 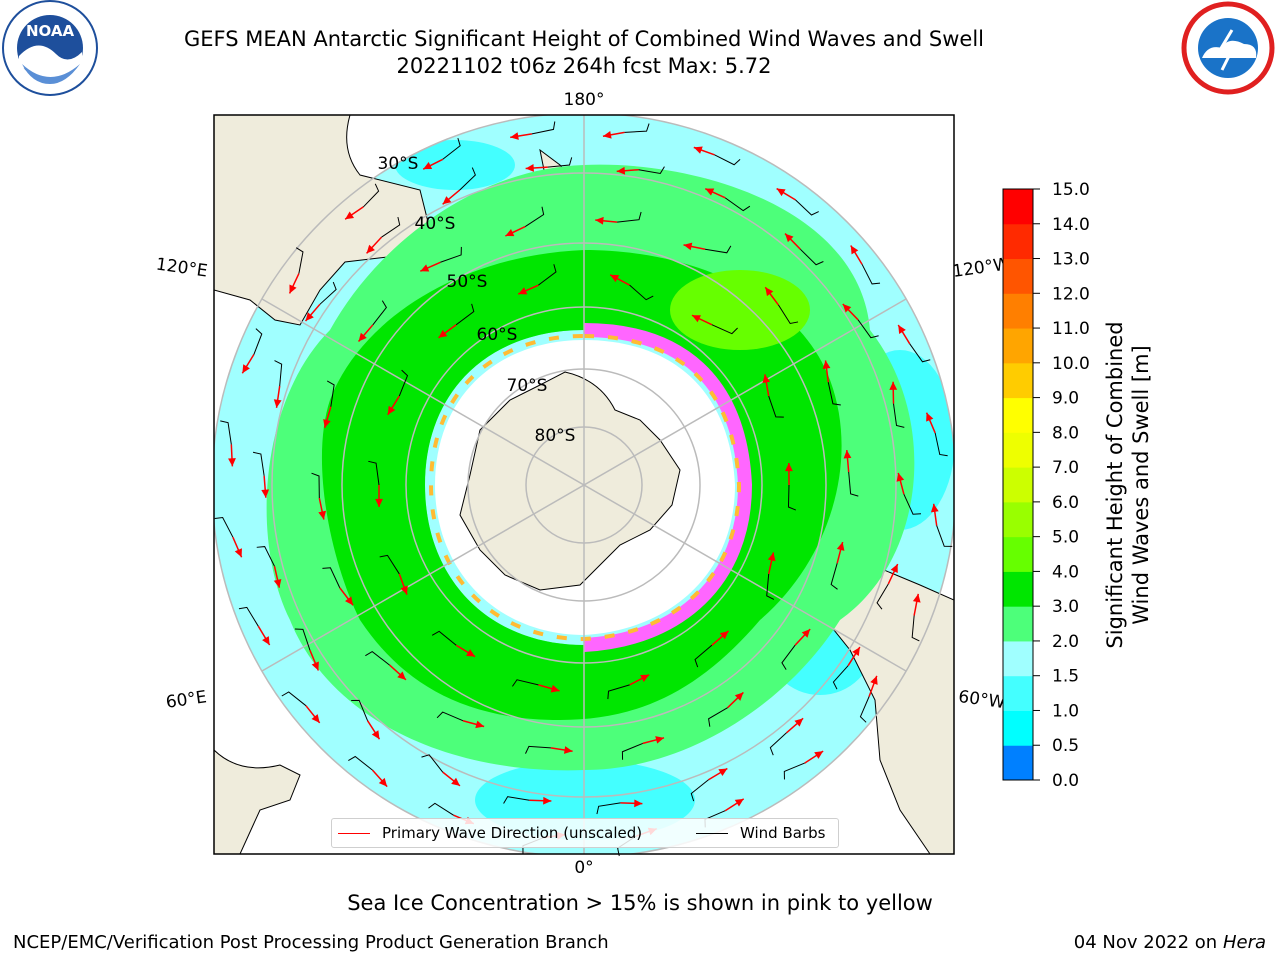 I want to click on lon-label-60e: 60°E, so click(x=186, y=699).